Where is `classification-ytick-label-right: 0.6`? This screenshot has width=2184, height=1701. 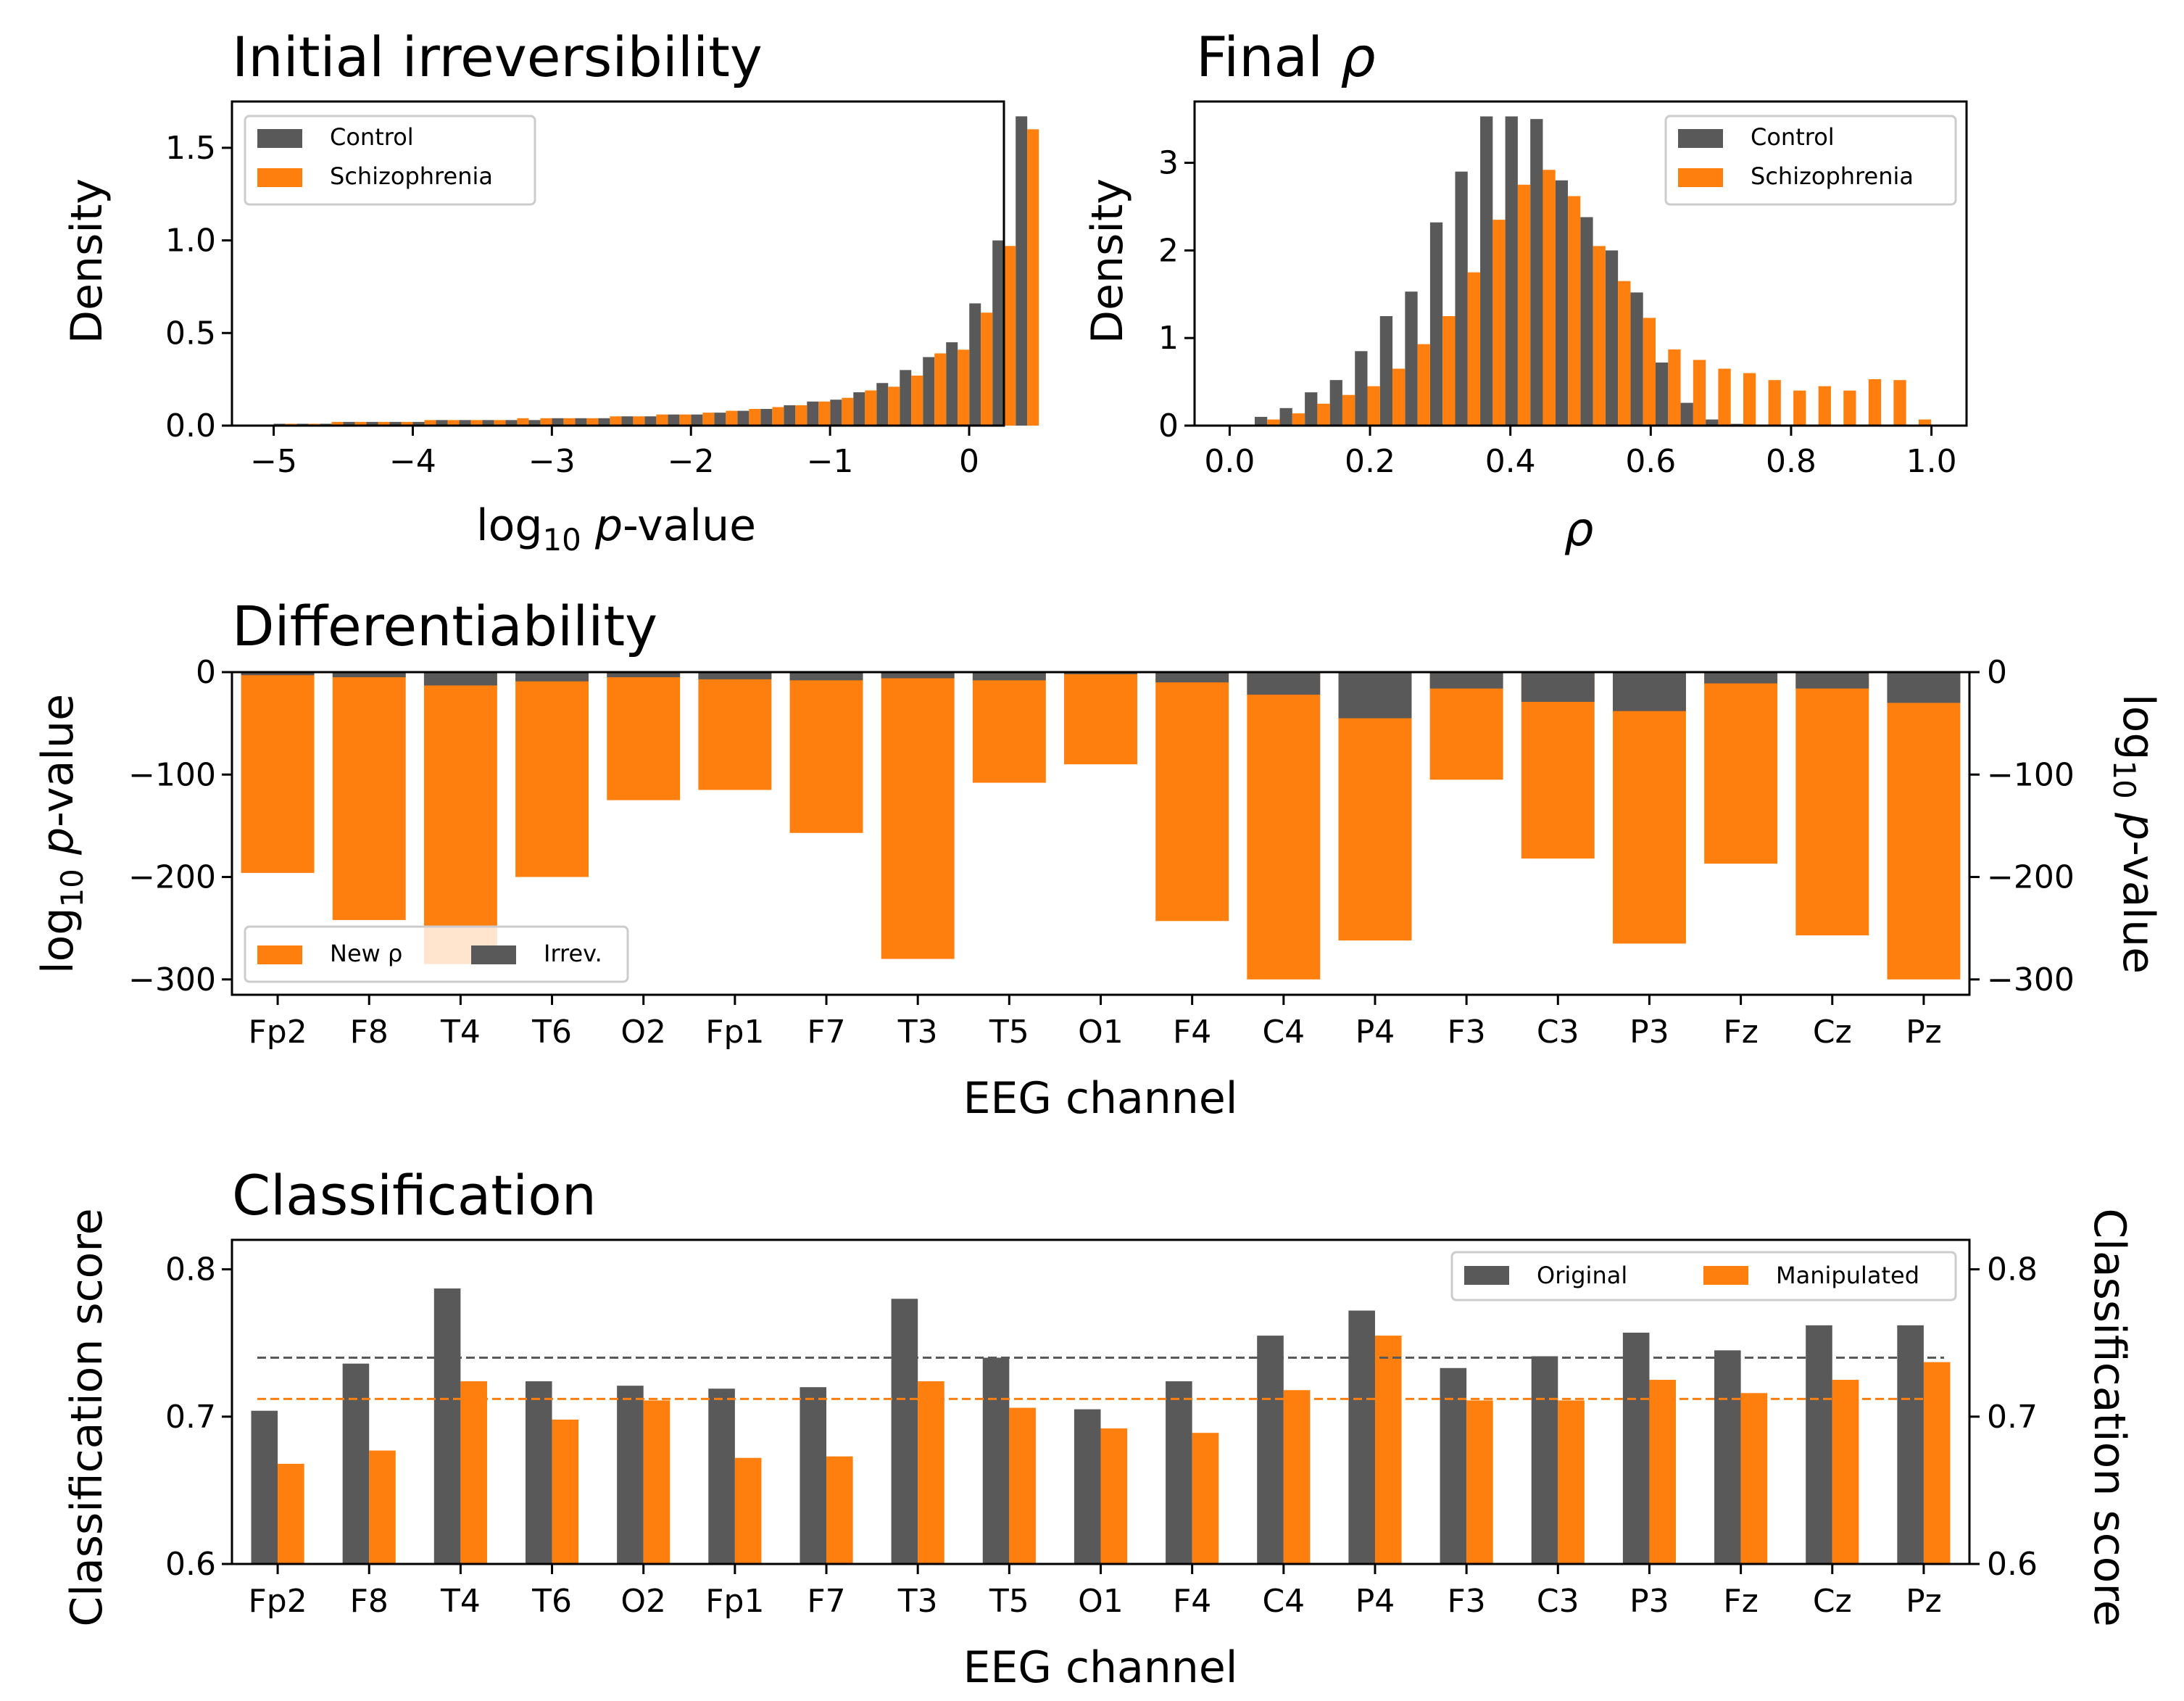 classification-ytick-label-right: 0.6 is located at coordinates (2012, 1564).